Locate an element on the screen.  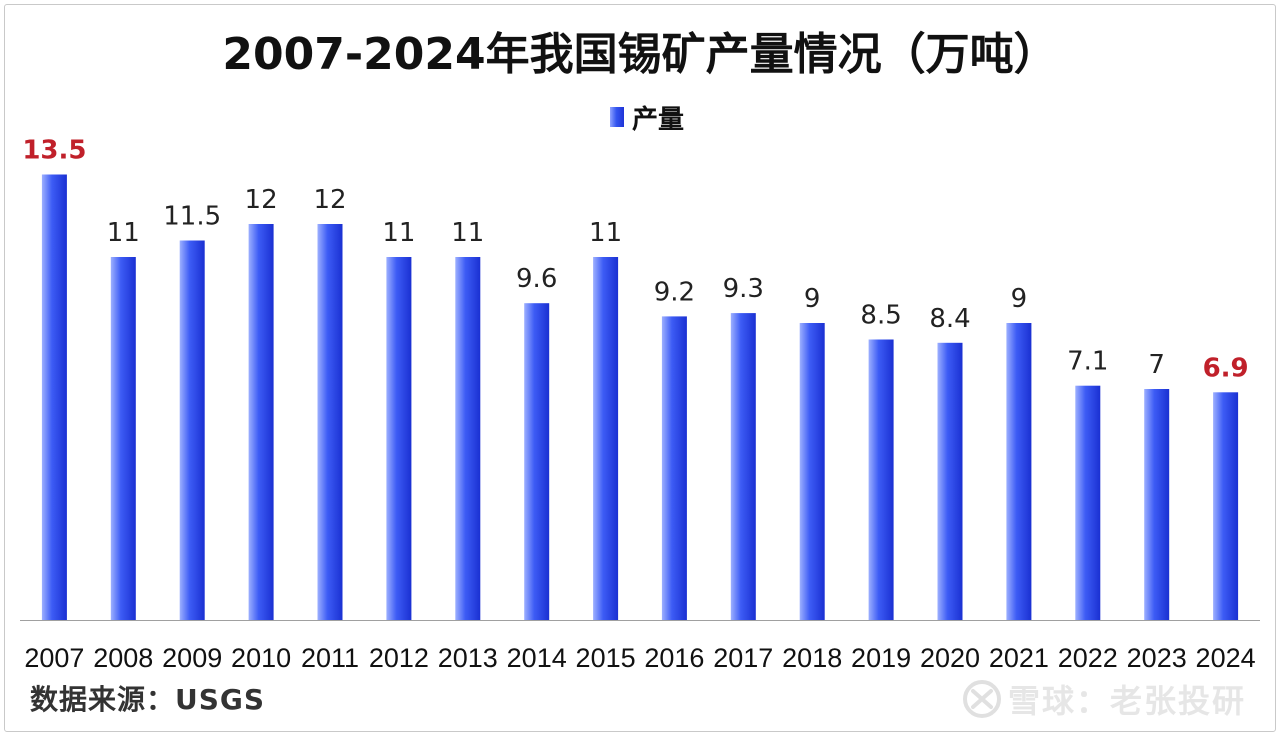
x-tick-label-2009: 2009 is located at coordinates (192, 658).